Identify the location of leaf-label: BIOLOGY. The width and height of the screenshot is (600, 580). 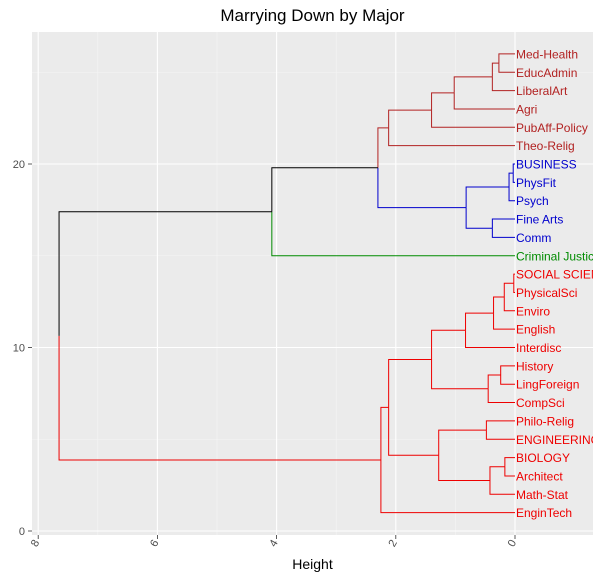
(543, 458).